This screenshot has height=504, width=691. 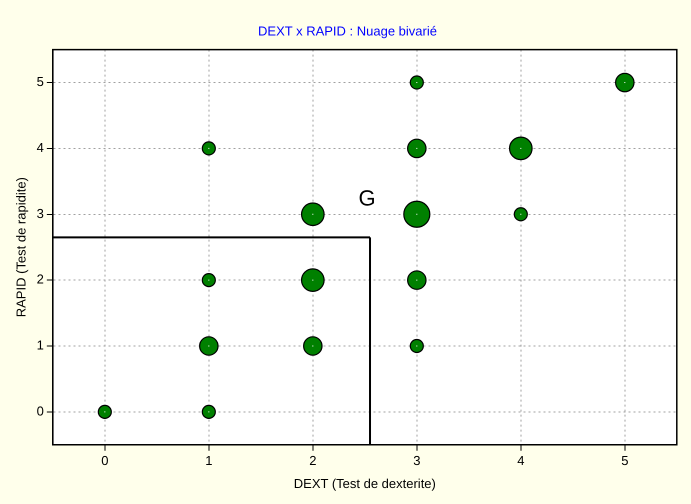 I want to click on x-tick-label: 1, so click(x=208, y=460).